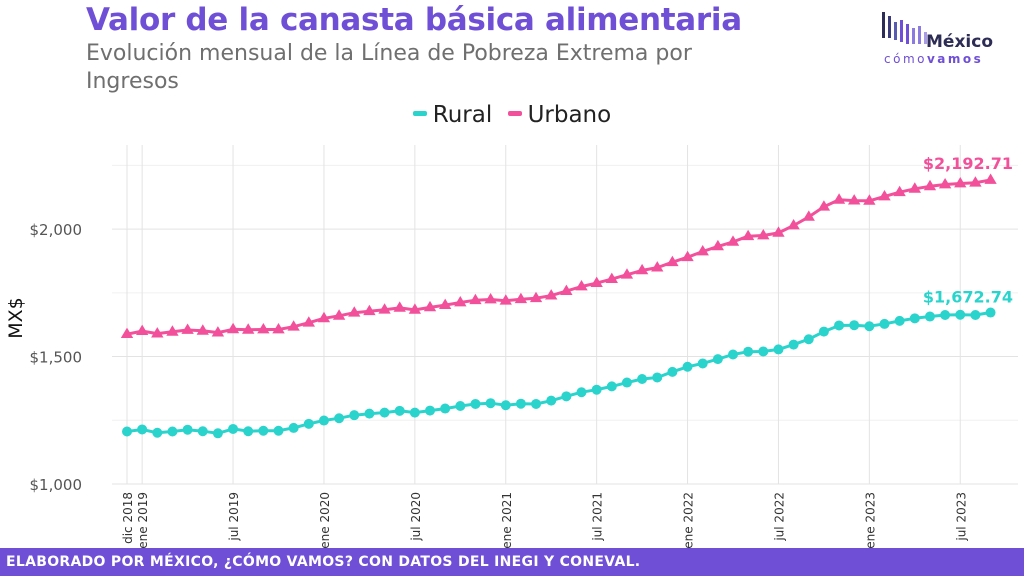 The width and height of the screenshot is (1024, 576). I want to click on x-tick-label: jul 2020, so click(416, 517).